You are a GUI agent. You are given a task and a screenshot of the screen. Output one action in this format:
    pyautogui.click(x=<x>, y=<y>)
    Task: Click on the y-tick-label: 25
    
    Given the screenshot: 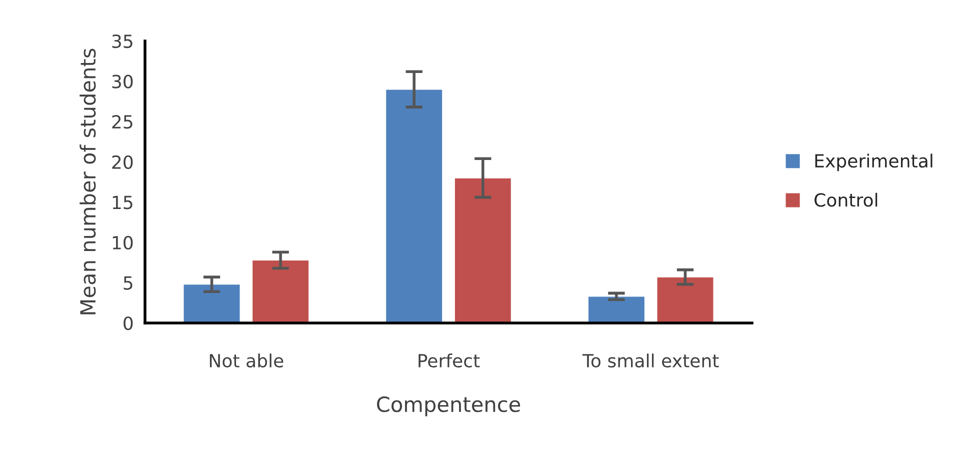 What is the action you would take?
    pyautogui.click(x=122, y=122)
    